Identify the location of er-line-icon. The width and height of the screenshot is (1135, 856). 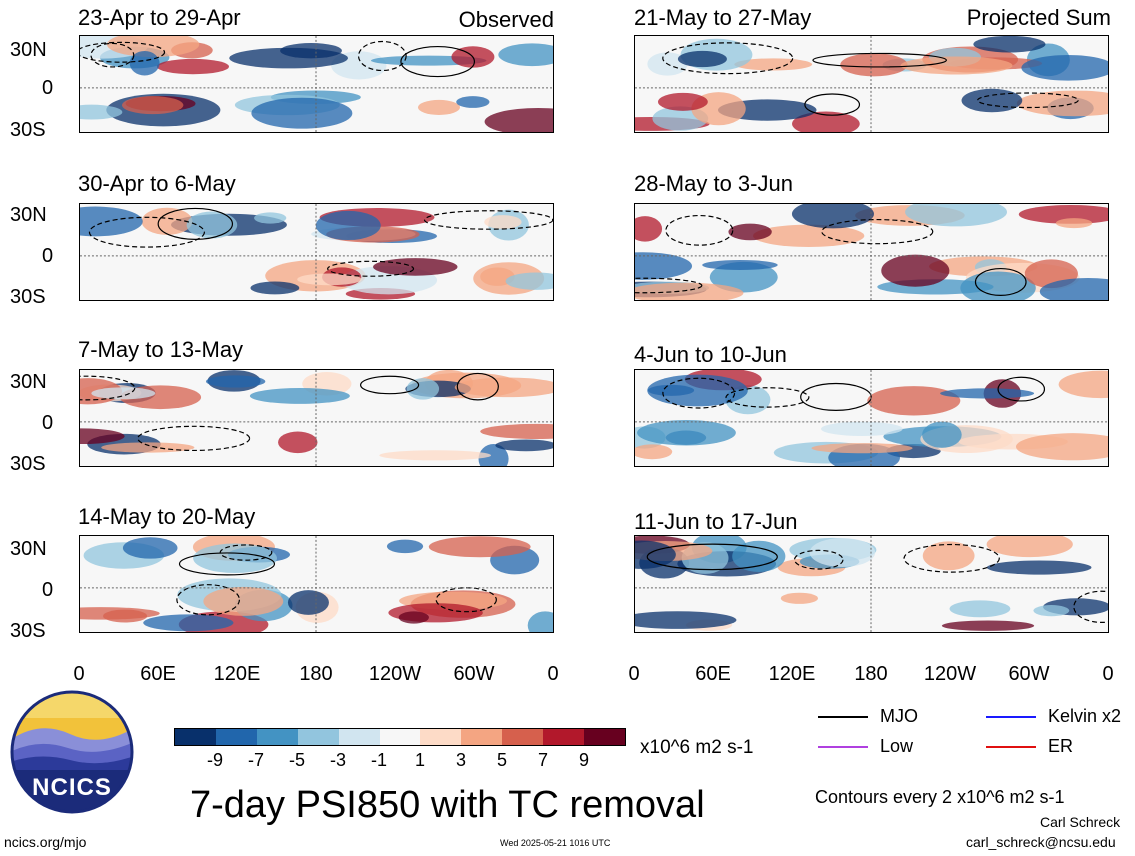
(1011, 747).